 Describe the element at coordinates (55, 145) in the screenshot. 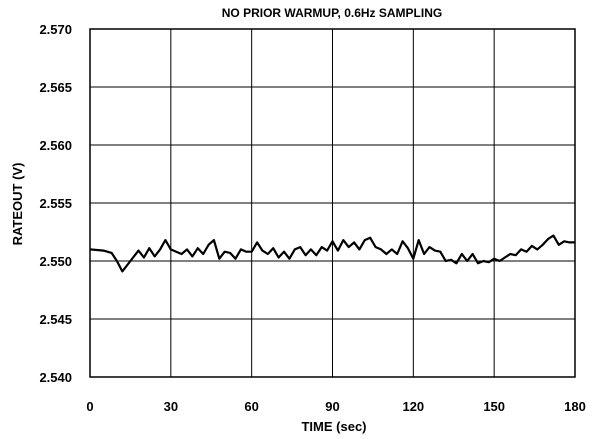

I see `y-tick-label: 2.560` at that location.